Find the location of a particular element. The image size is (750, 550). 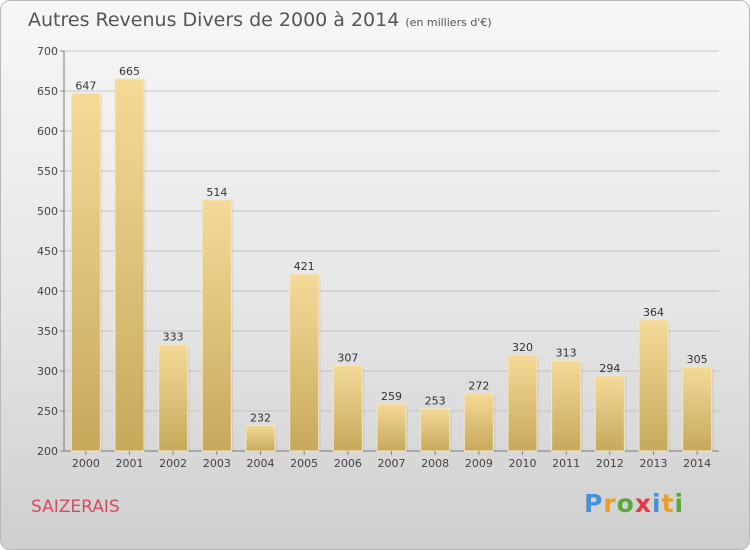

x-tick-label: 2010 is located at coordinates (523, 463).